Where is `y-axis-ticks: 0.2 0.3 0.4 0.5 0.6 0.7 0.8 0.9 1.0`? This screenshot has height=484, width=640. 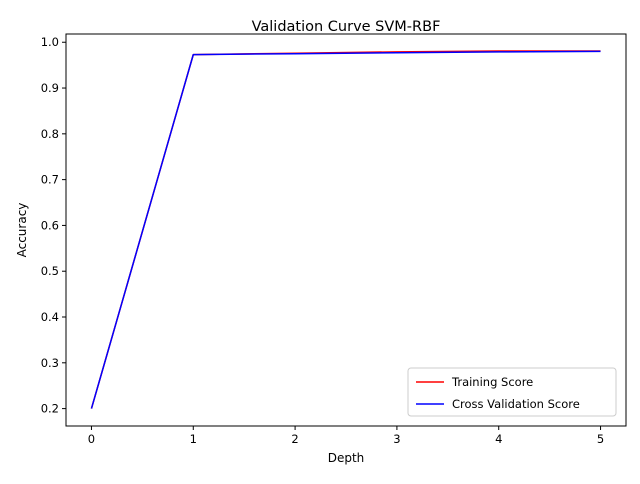 y-axis-ticks: 0.2 0.3 0.4 0.5 0.6 0.7 0.8 0.9 1.0 is located at coordinates (53, 225).